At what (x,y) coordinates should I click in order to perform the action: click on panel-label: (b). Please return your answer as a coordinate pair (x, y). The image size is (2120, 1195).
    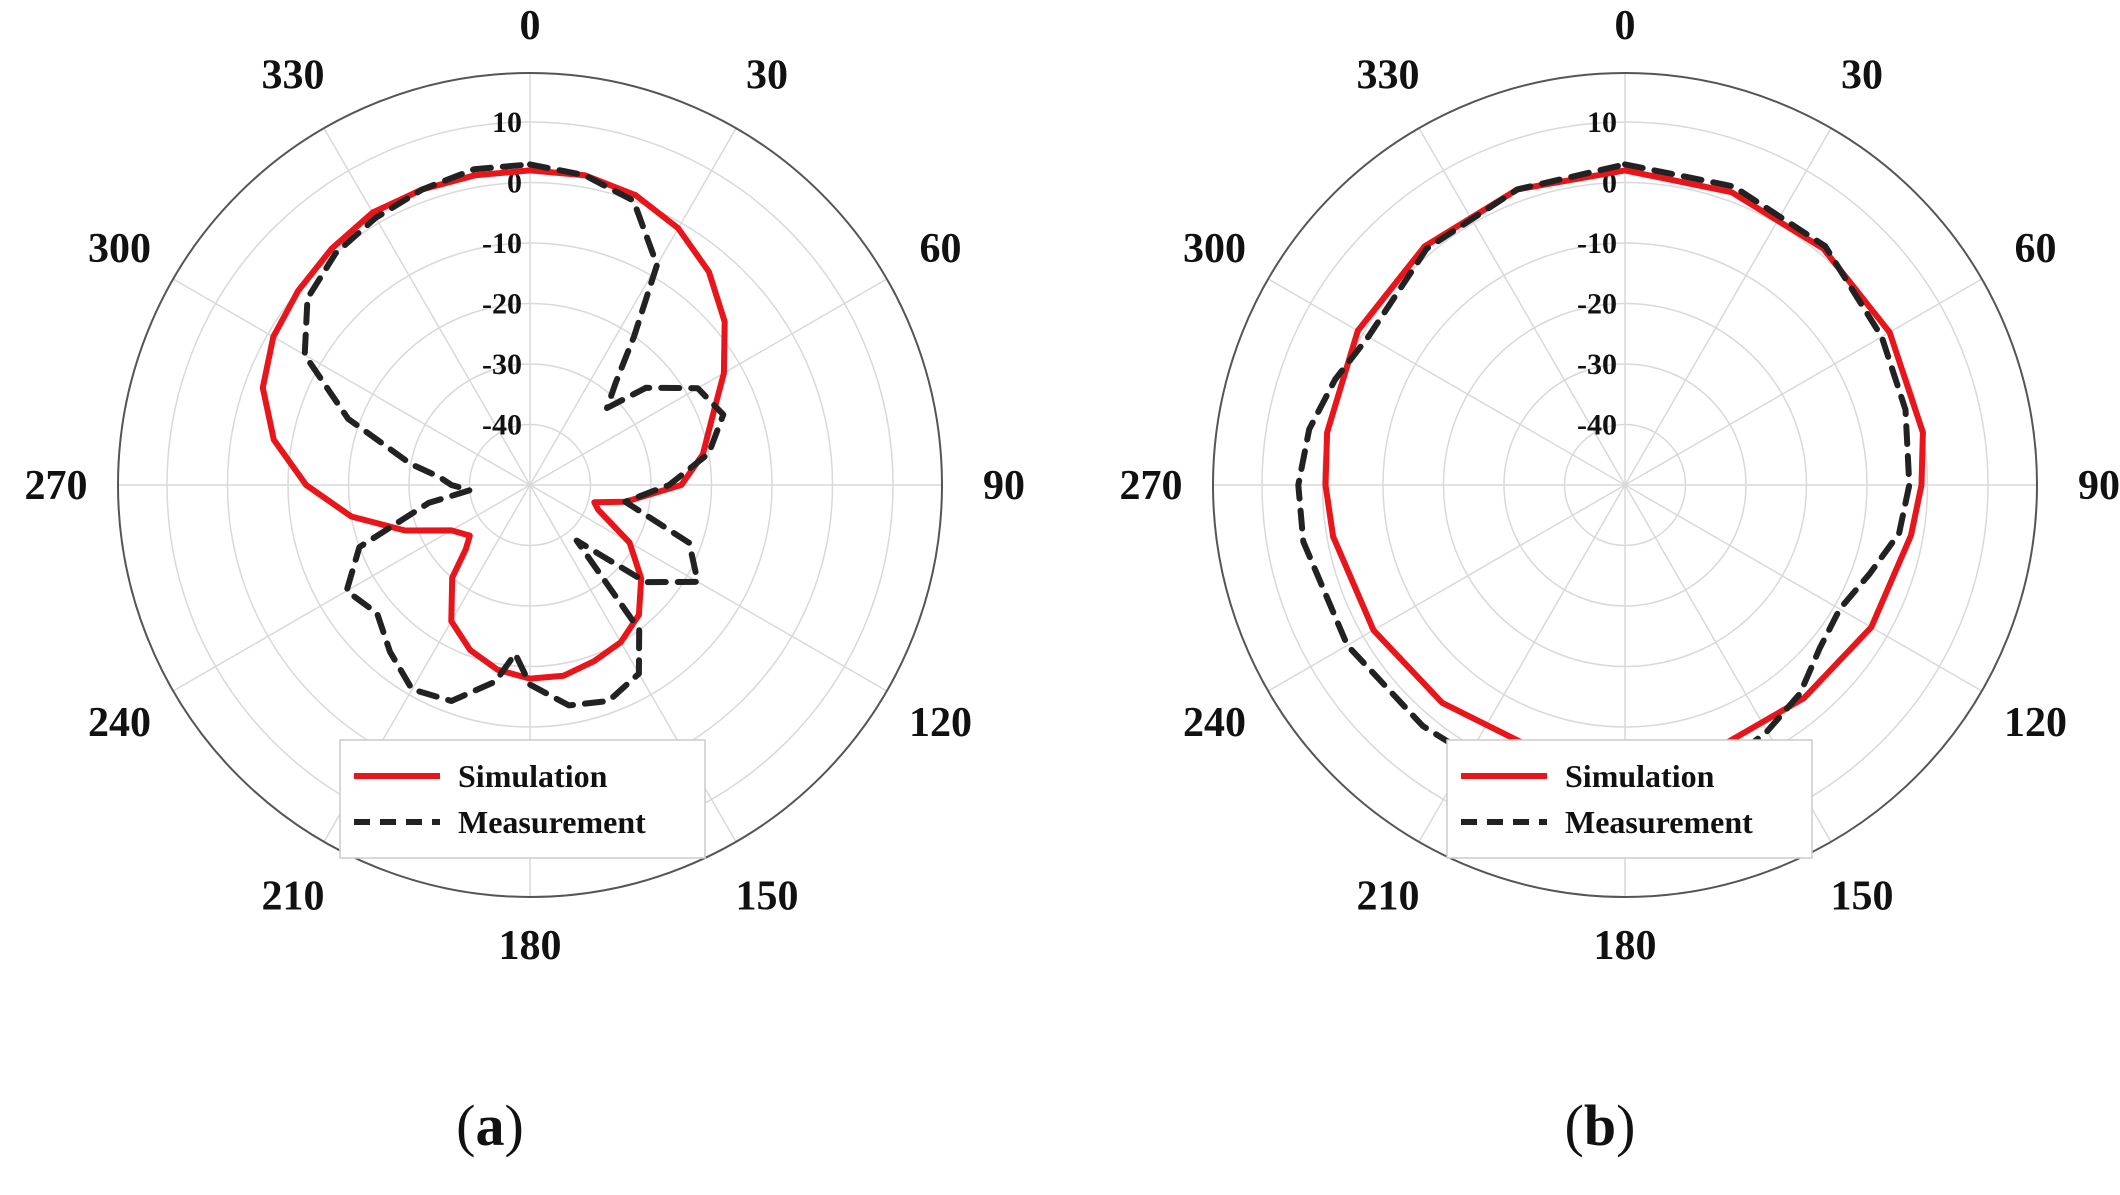
    Looking at the image, I should click on (1600, 1125).